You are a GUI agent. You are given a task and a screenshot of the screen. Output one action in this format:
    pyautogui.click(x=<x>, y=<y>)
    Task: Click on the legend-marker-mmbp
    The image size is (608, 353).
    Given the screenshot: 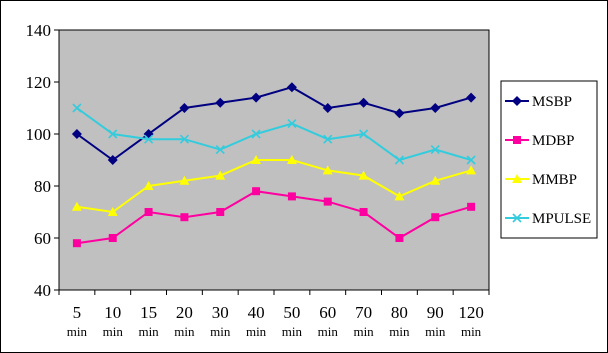 What is the action you would take?
    pyautogui.click(x=517, y=178)
    